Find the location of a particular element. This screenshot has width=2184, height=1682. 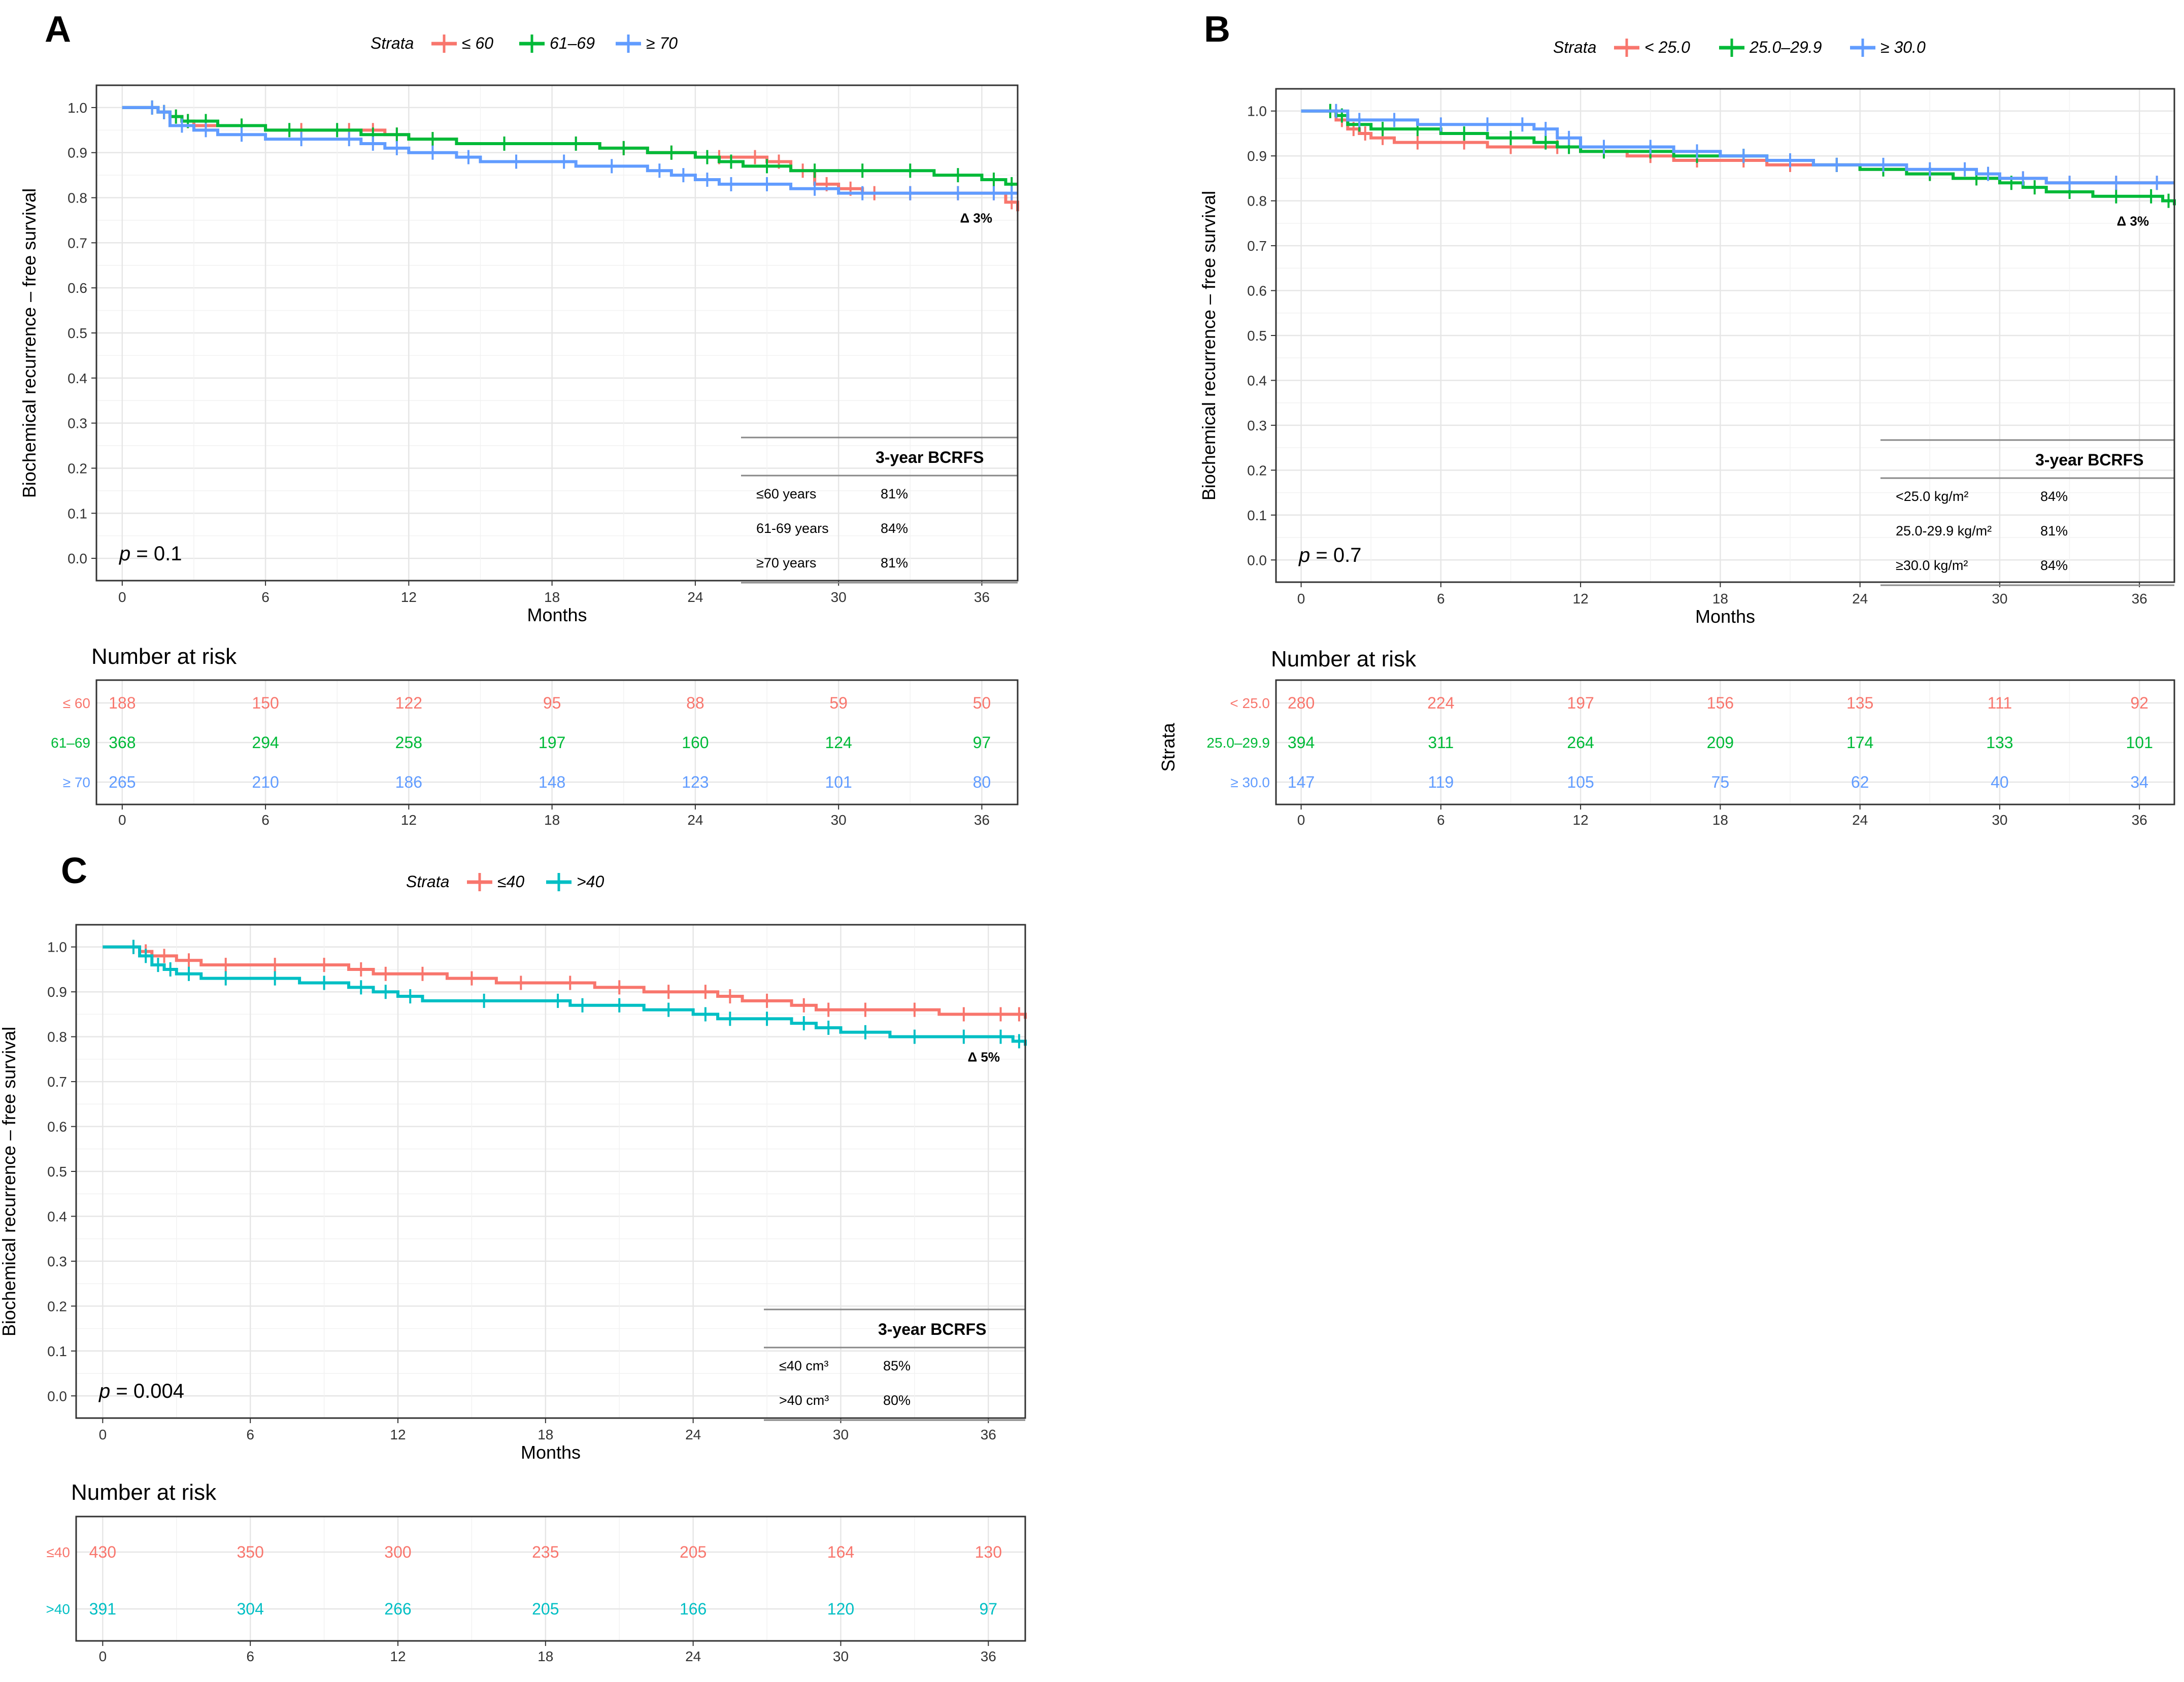

risk-count: 150 is located at coordinates (265, 703).